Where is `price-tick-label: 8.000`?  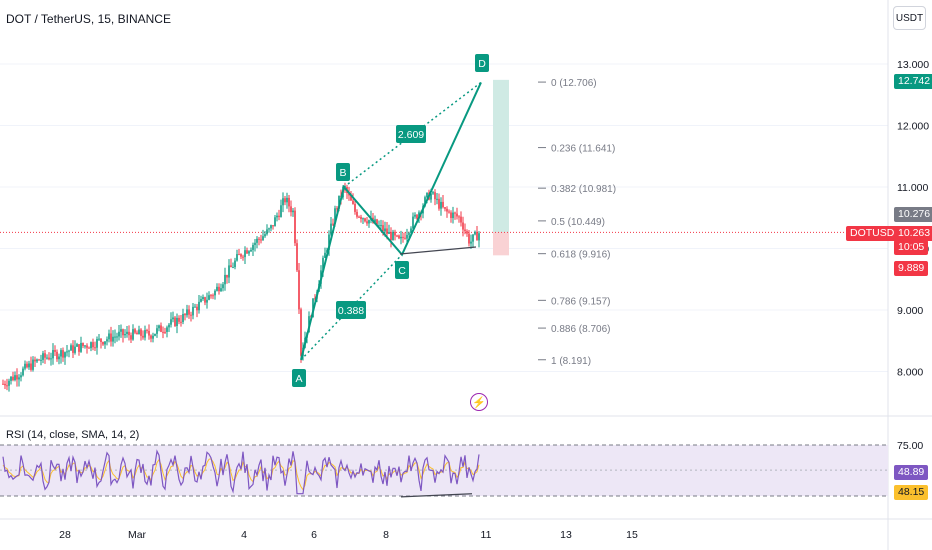 price-tick-label: 8.000 is located at coordinates (910, 373).